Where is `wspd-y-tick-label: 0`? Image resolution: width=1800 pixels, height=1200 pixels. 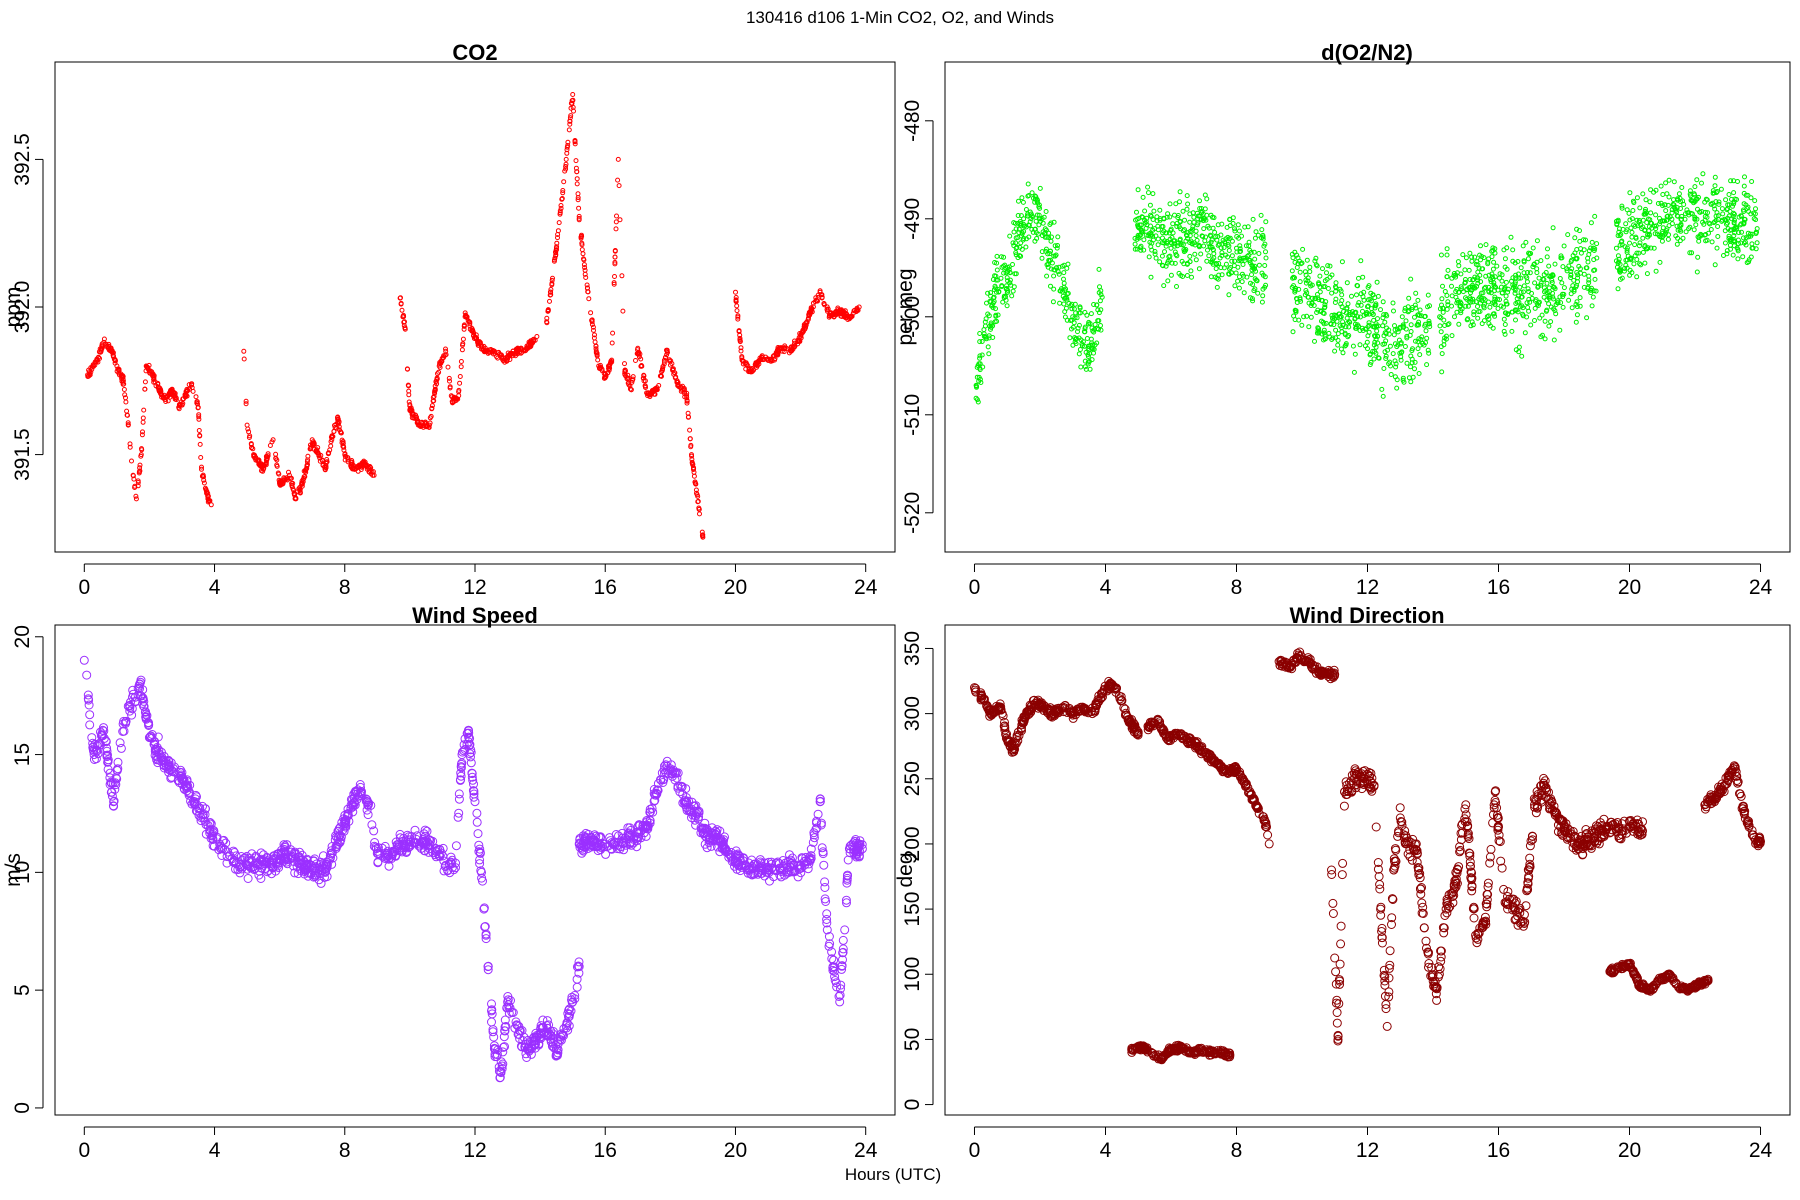 wspd-y-tick-label: 0 is located at coordinates (22, 1108).